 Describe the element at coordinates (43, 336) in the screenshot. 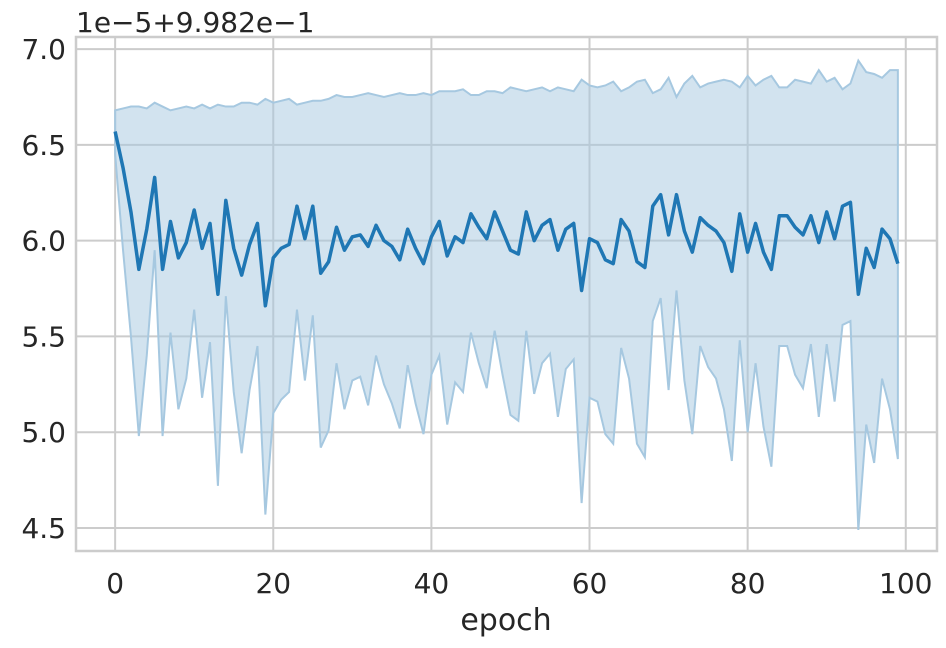

I see `y-tick-label: 5.5` at that location.